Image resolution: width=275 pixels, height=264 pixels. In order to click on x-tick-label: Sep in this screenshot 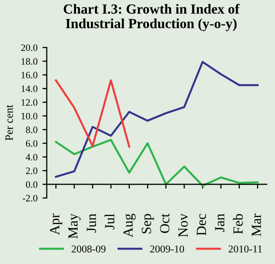, I will do `click(148, 224)`.